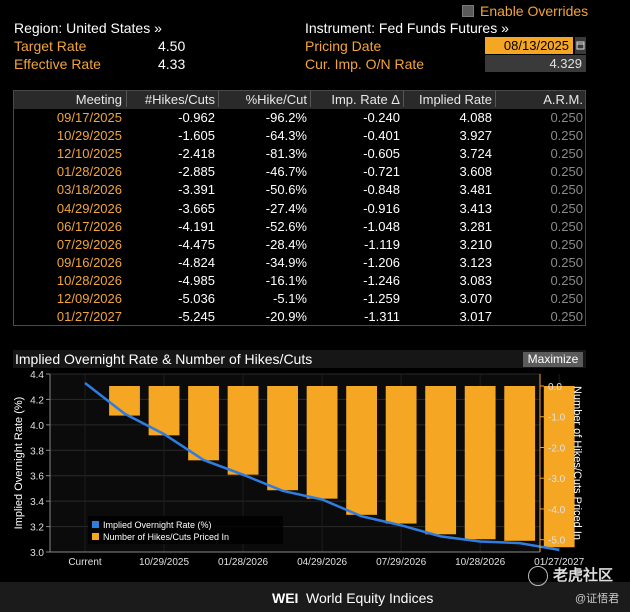  I want to click on cell-meeting: 03/18/2026, so click(89, 190).